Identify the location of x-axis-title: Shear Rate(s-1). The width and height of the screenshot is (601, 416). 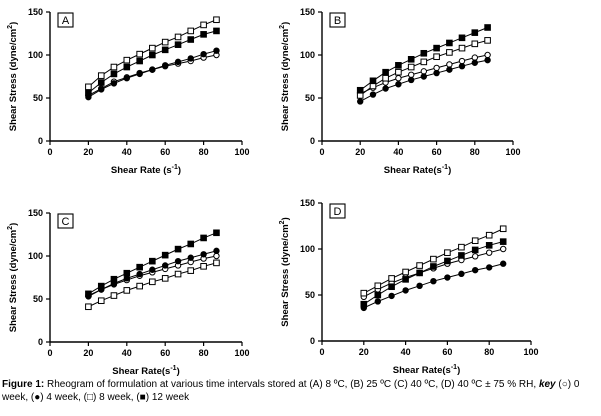
(427, 370).